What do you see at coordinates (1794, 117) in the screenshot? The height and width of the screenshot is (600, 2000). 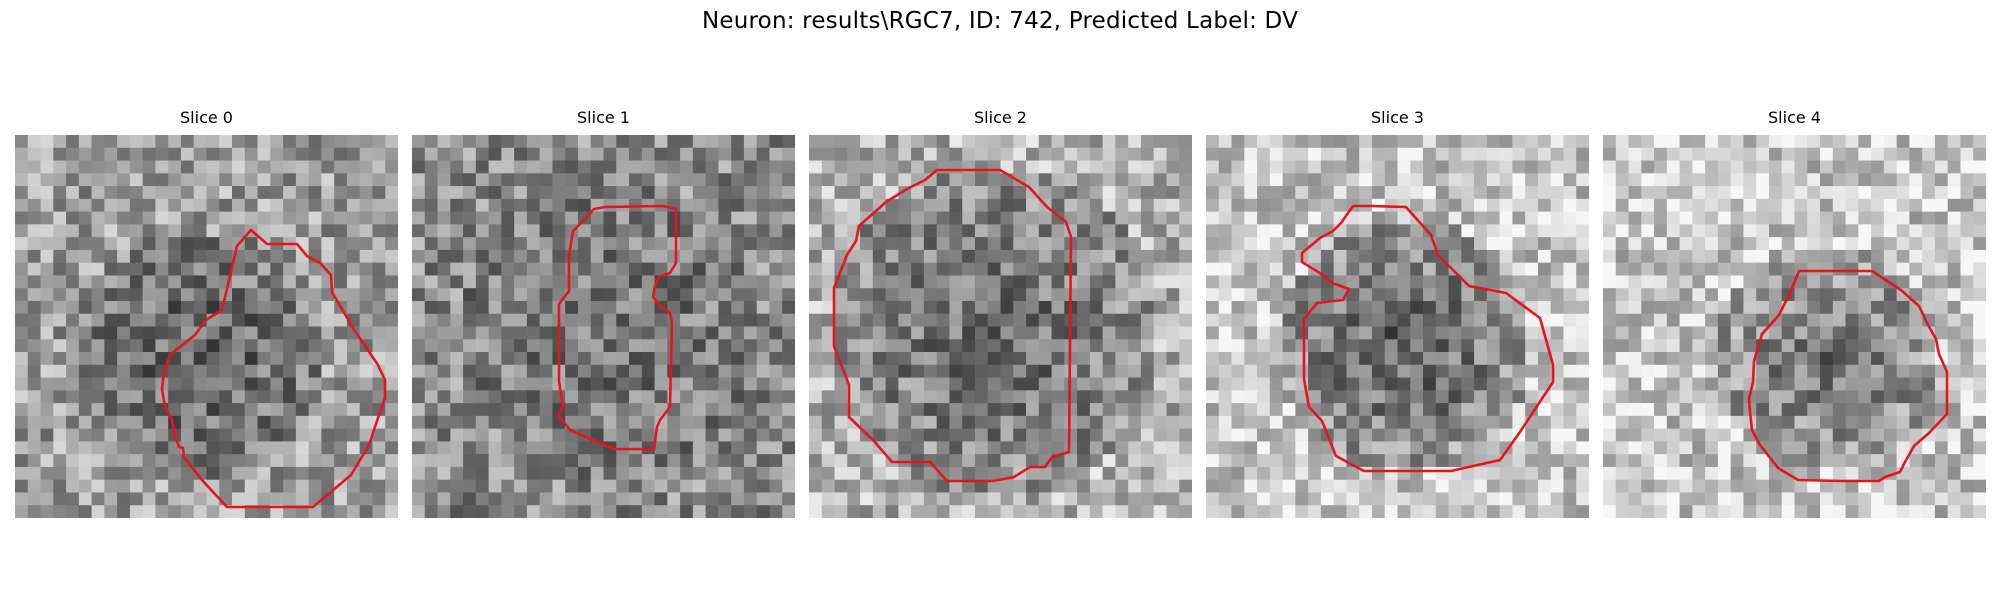 I see `slice-title: Slice 4` at bounding box center [1794, 117].